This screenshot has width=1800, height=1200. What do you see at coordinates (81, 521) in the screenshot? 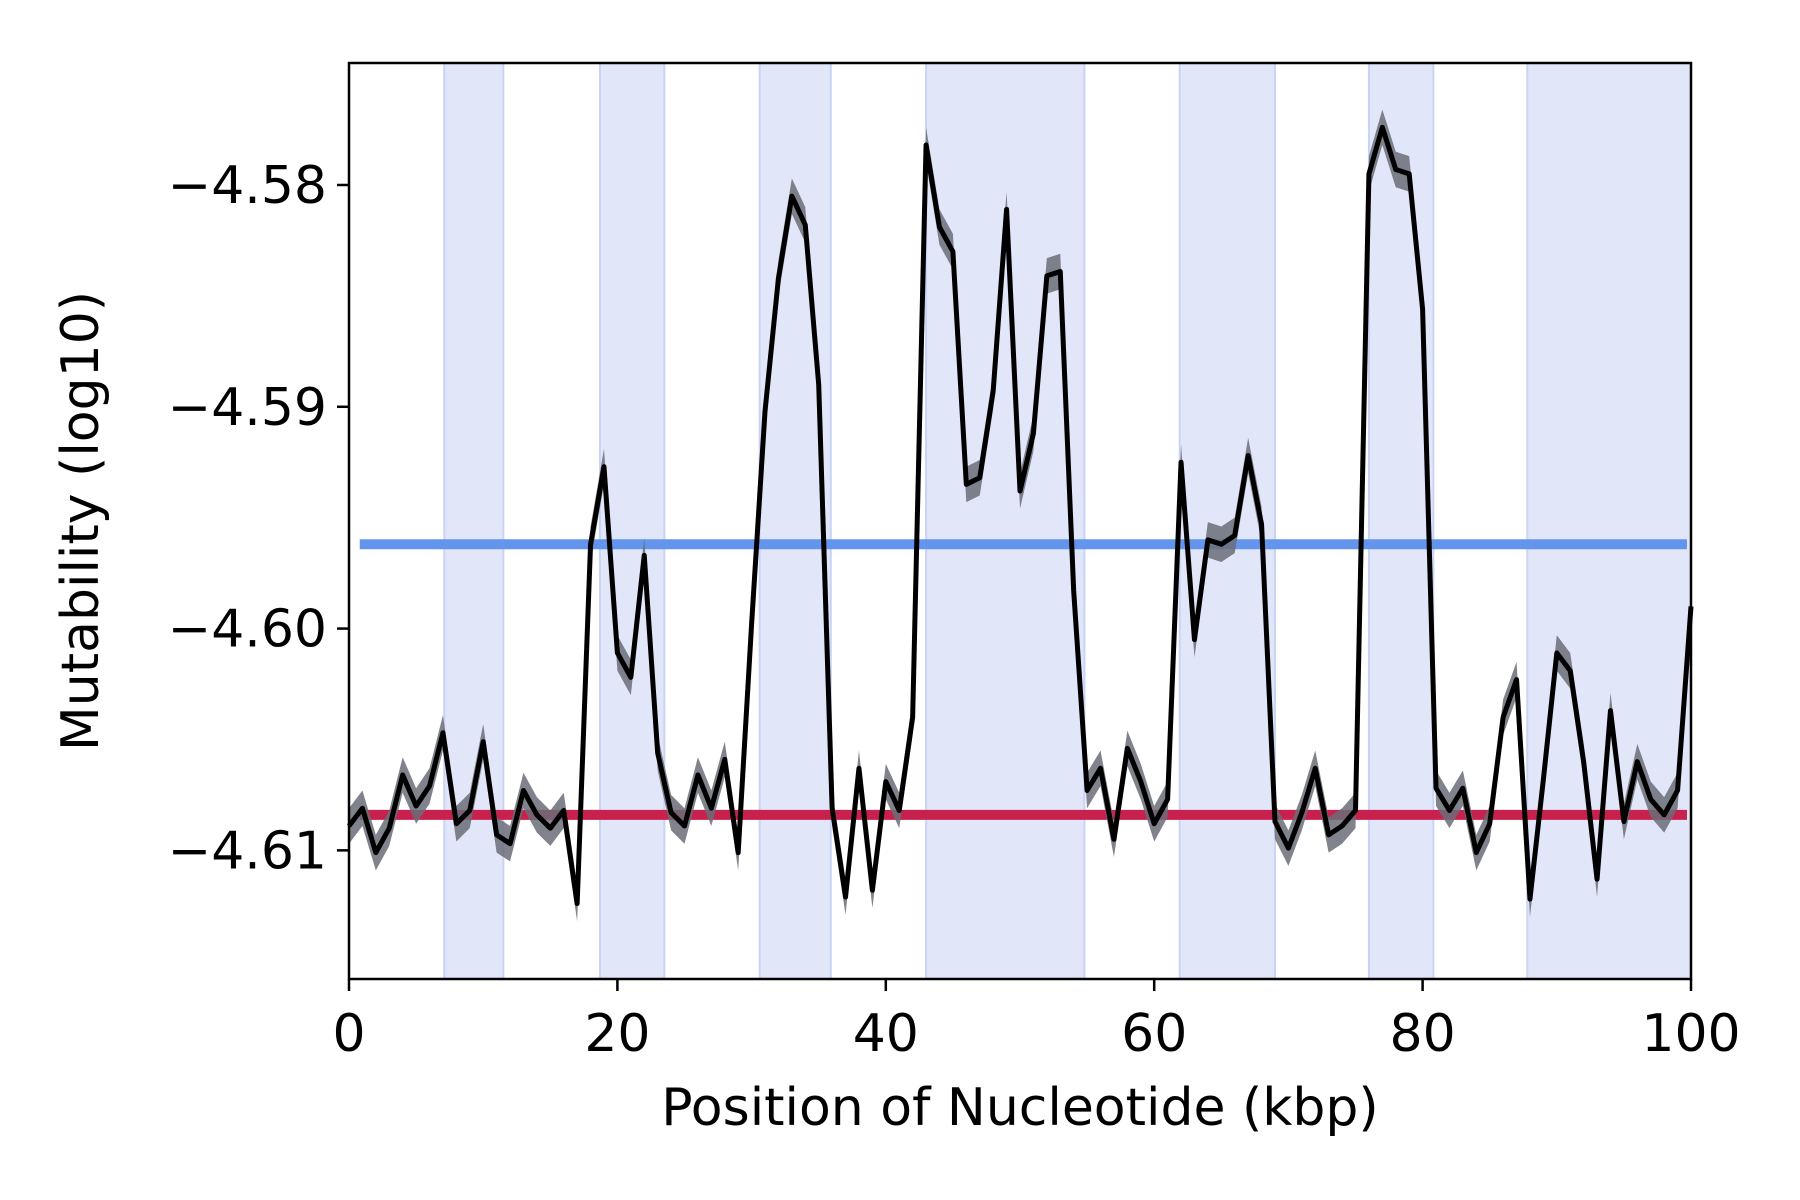
I see `y-axis-title: Mutability (log10)` at bounding box center [81, 521].